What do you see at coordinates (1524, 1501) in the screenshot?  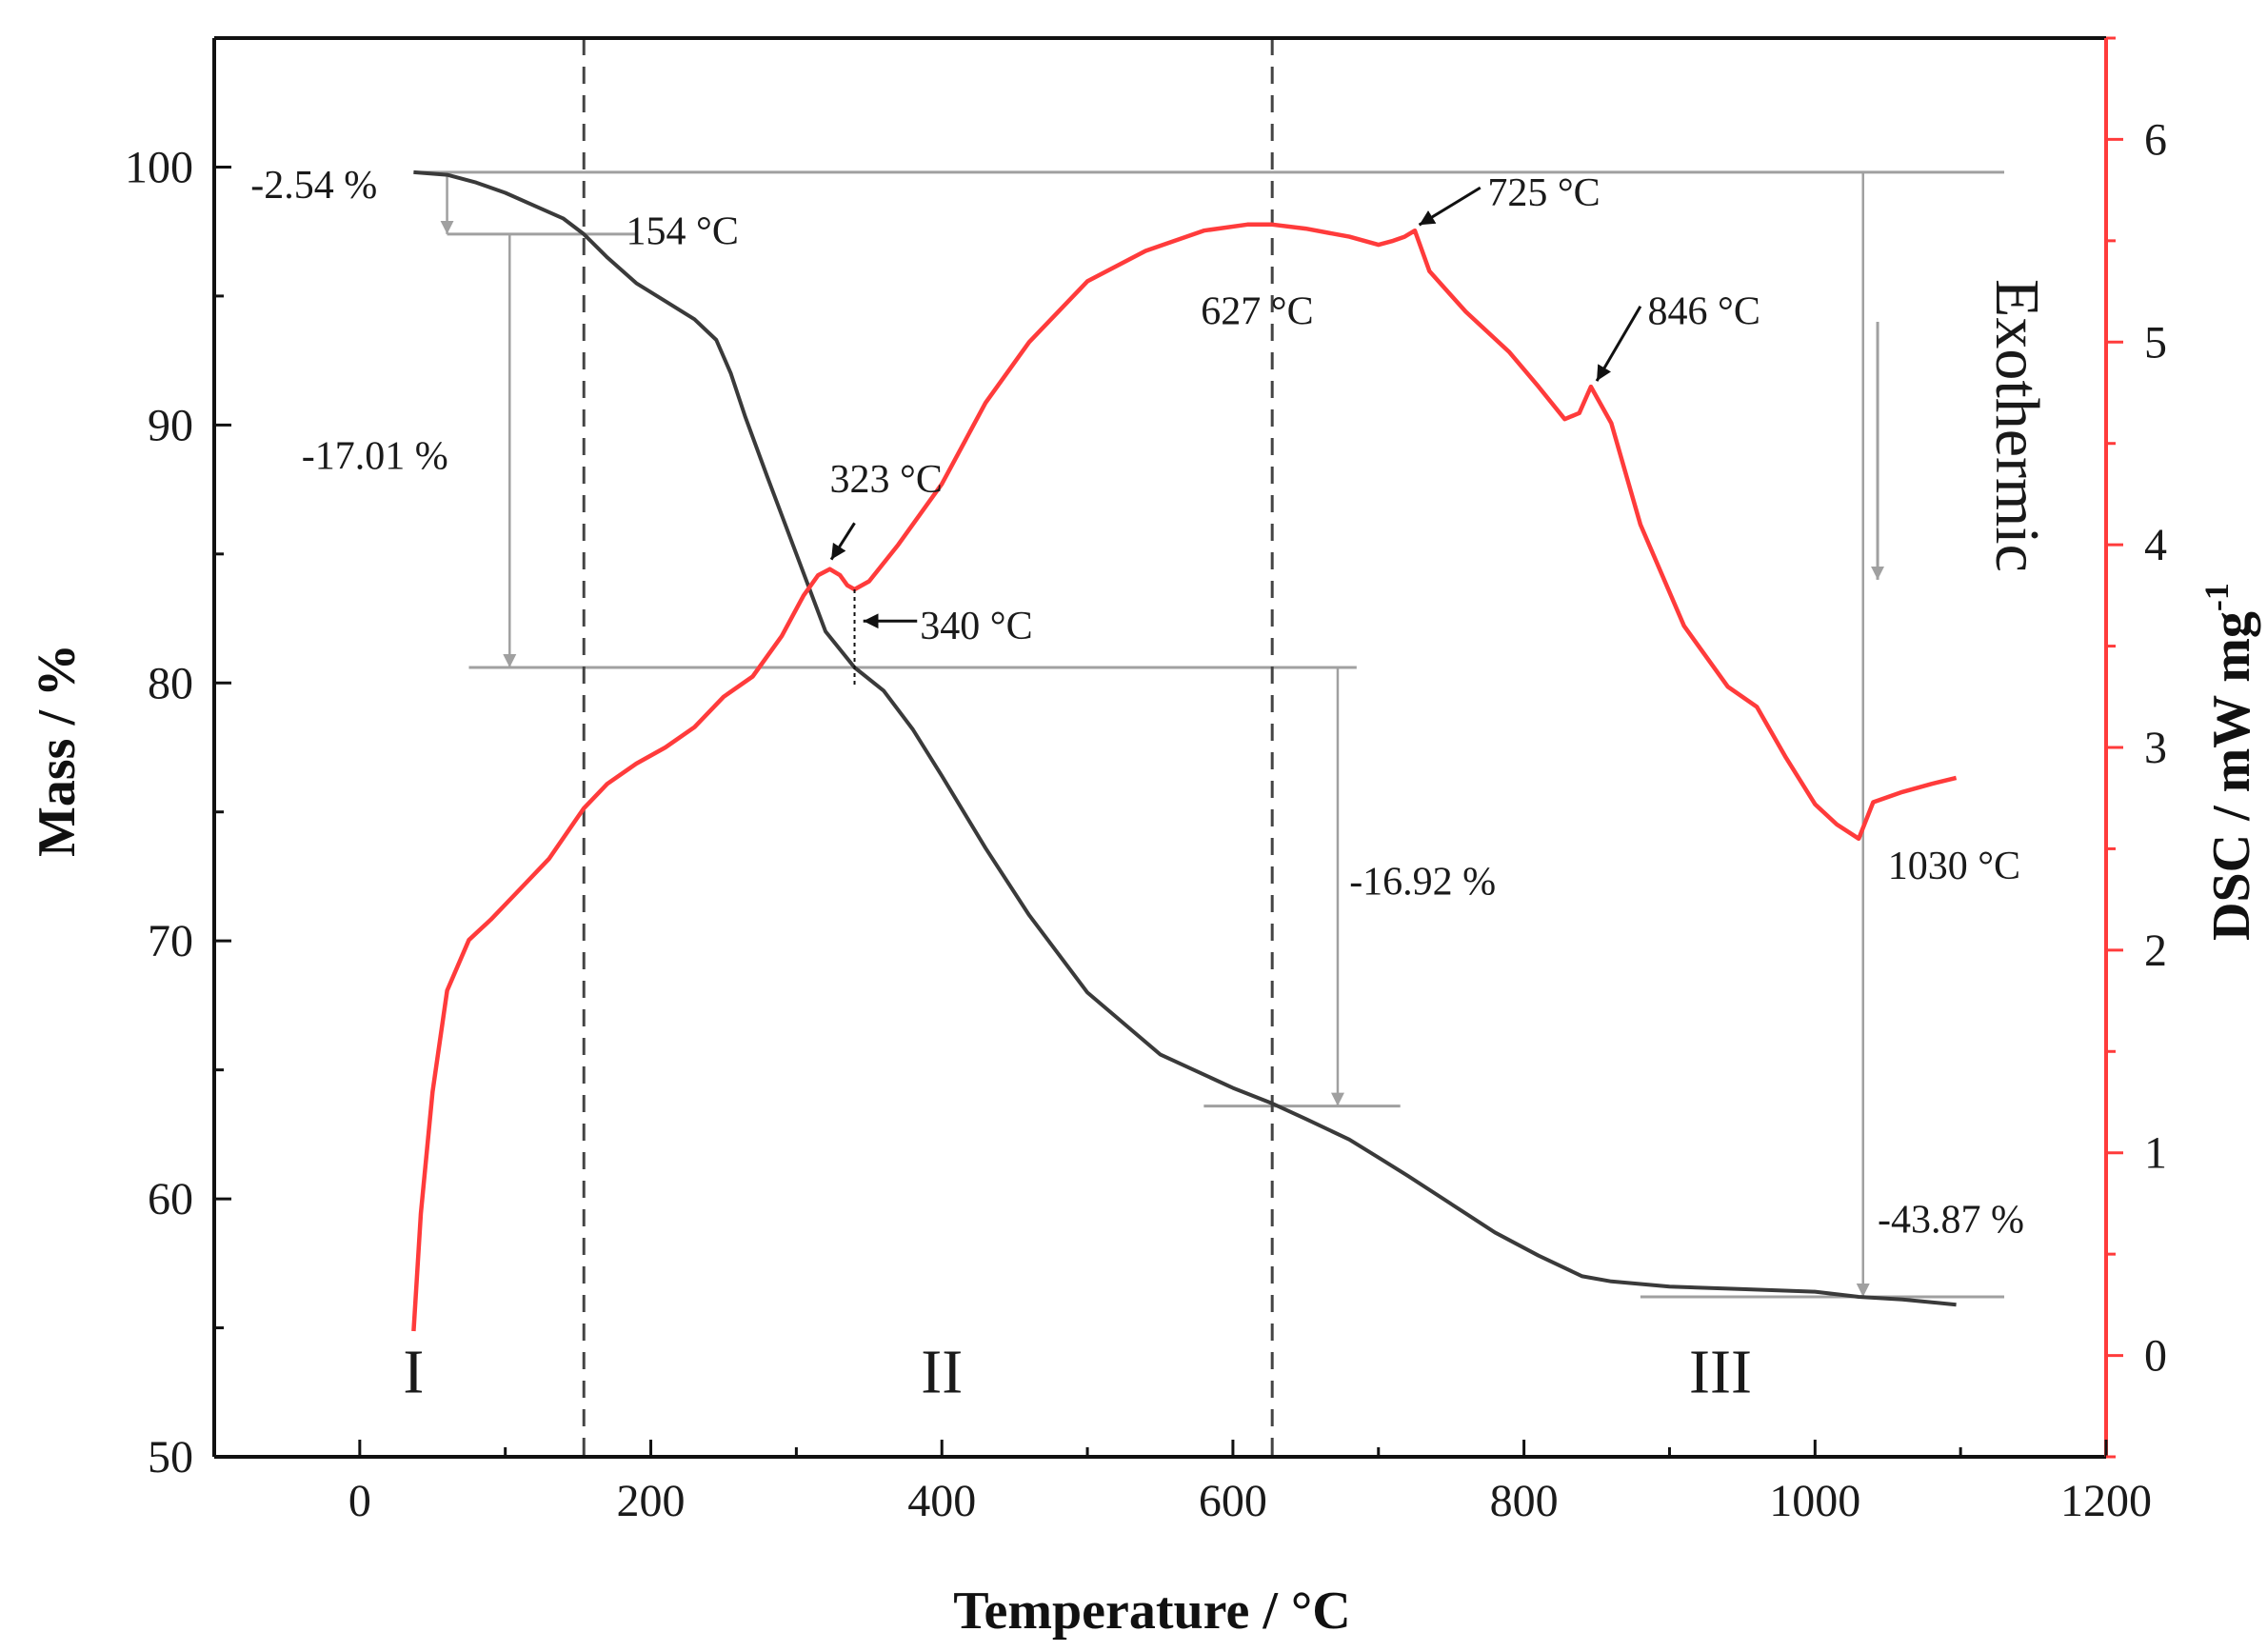 I see `x-tick-label-4: 800` at bounding box center [1524, 1501].